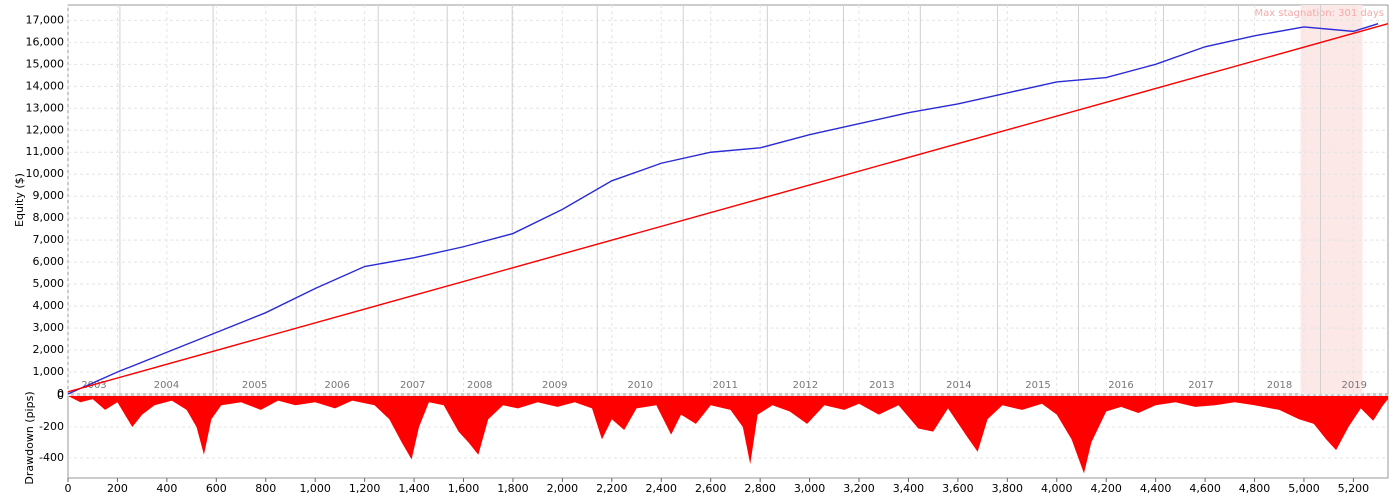  Describe the element at coordinates (412, 385) in the screenshot. I see `year-label: 2007` at that location.